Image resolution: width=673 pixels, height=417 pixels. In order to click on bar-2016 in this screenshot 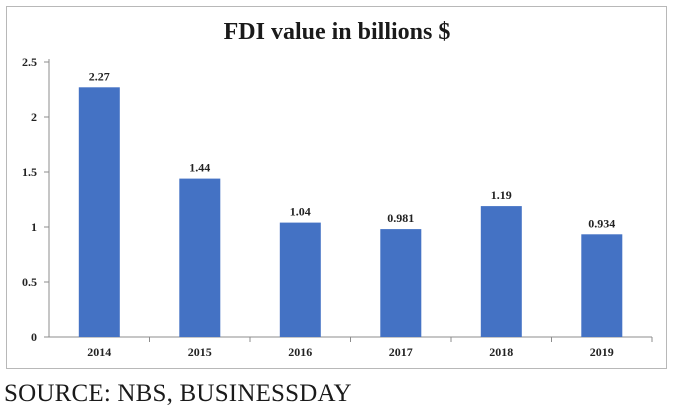, I will do `click(300, 279)`.